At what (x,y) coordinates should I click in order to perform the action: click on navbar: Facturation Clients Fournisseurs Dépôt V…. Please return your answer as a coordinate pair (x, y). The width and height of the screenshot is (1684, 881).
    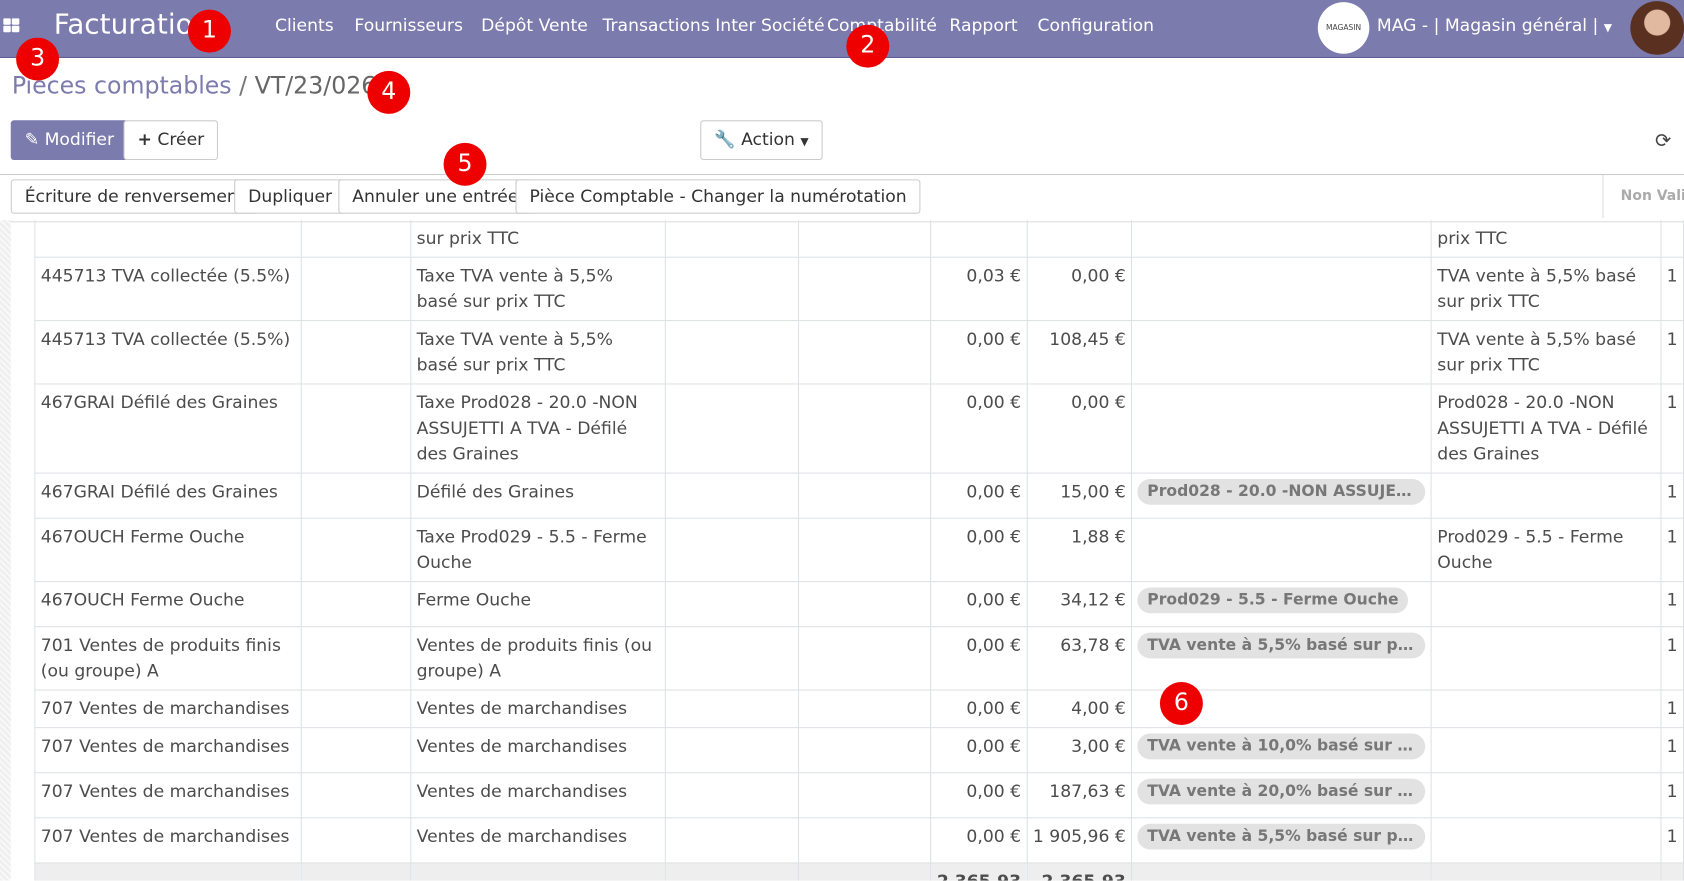
    Looking at the image, I should click on (842, 29).